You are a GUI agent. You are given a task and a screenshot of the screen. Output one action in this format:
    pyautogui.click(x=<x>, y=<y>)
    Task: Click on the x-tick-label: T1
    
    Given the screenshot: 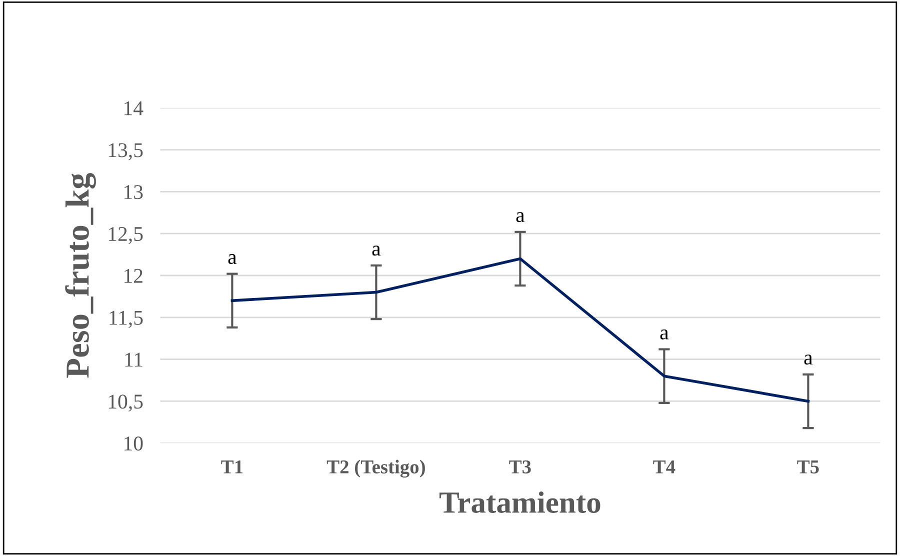 What is the action you would take?
    pyautogui.click(x=232, y=467)
    